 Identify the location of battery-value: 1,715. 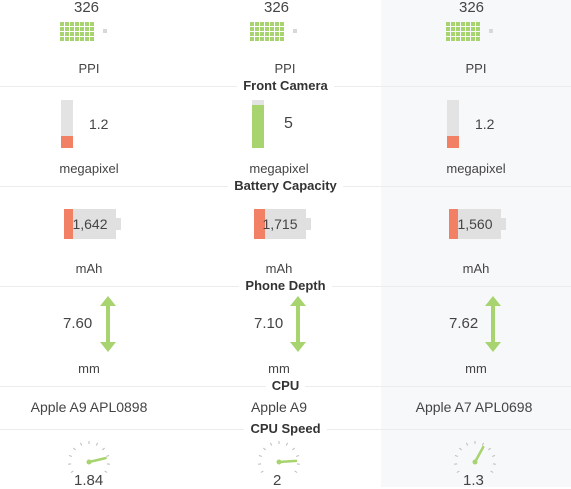
(280, 224).